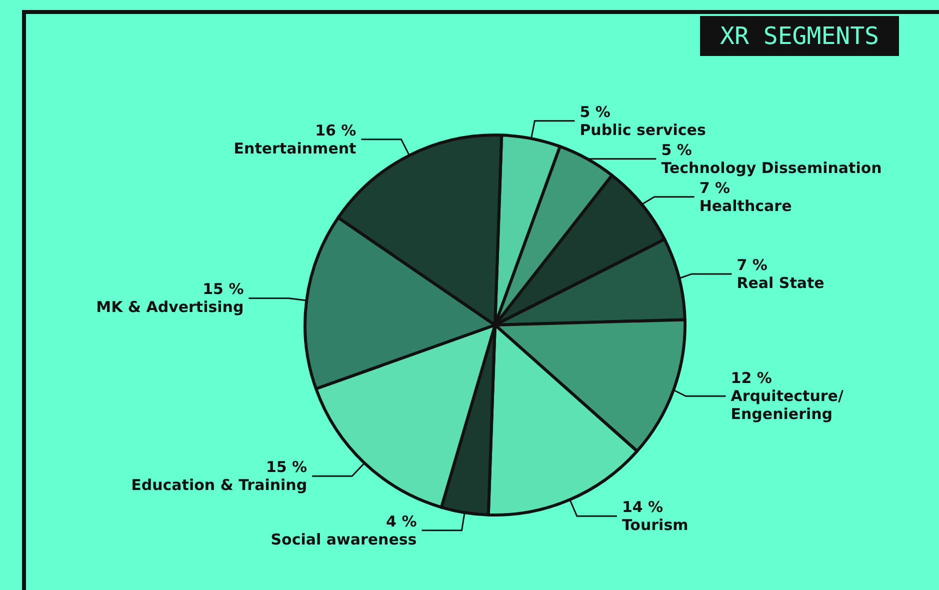 This screenshot has width=939, height=590. I want to click on chart-title: XR SEGMENTS, so click(800, 36).